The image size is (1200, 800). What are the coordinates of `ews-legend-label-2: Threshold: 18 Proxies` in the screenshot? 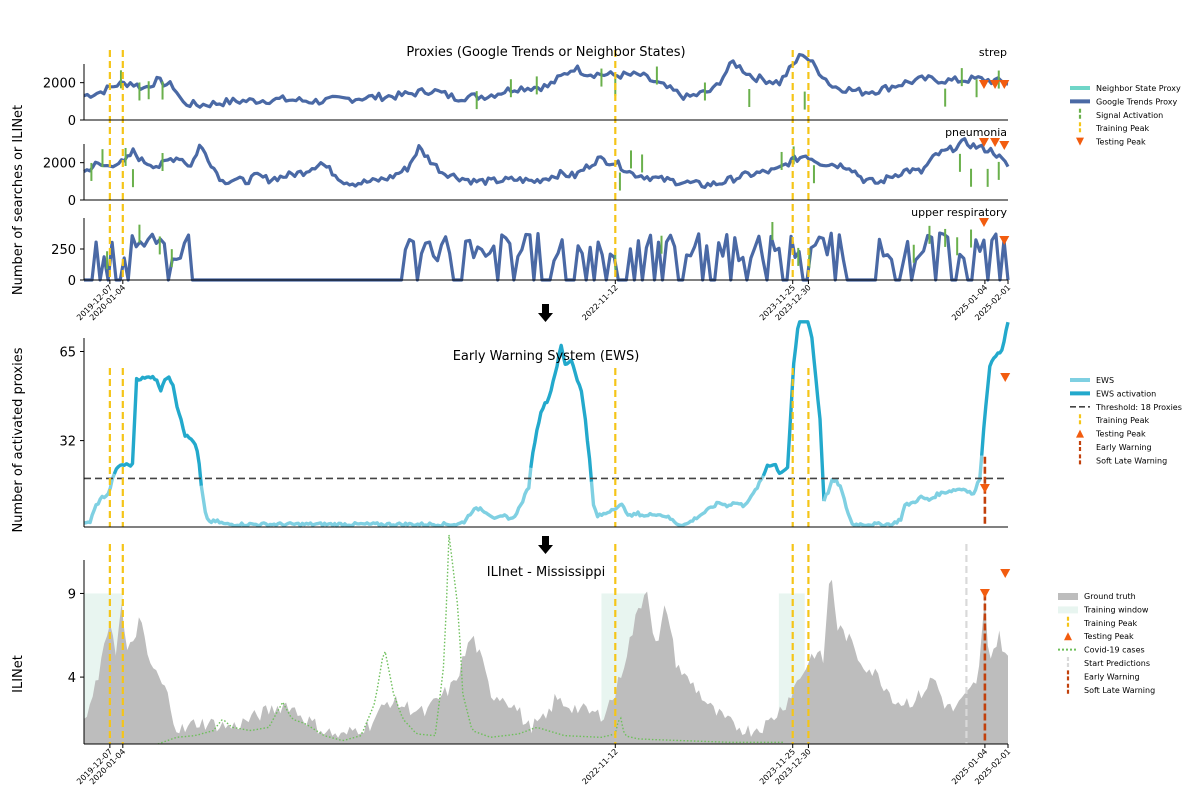 It's located at (1138, 407).